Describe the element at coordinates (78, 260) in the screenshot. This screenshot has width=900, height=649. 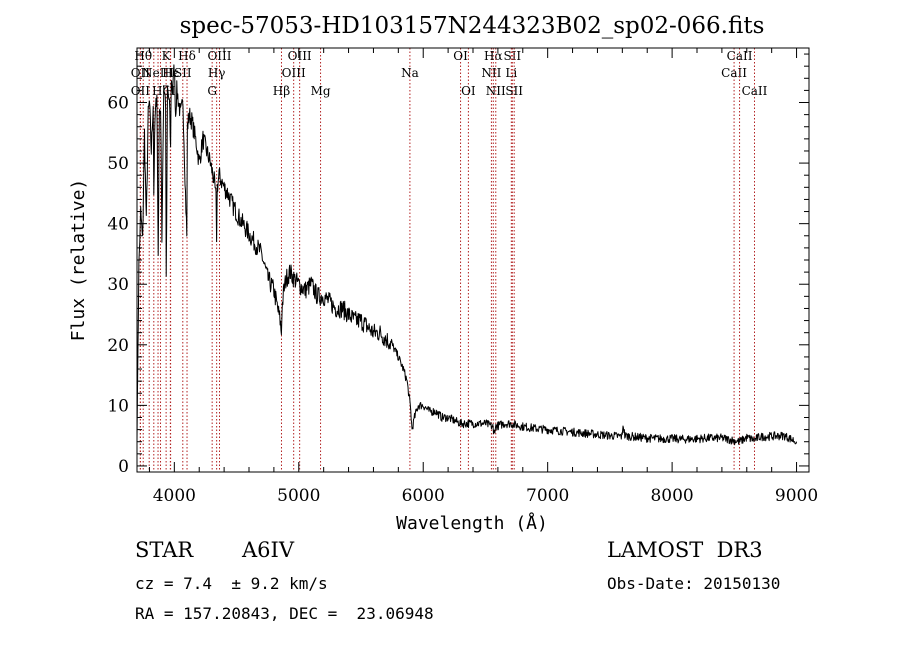
I see `y-axis-title: Flux (relative)` at that location.